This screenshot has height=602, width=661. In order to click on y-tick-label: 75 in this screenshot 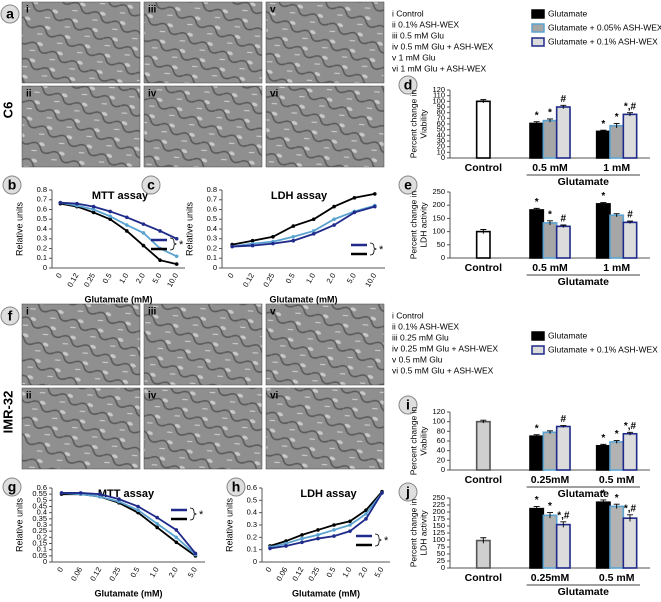, I will do `click(441, 546)`.